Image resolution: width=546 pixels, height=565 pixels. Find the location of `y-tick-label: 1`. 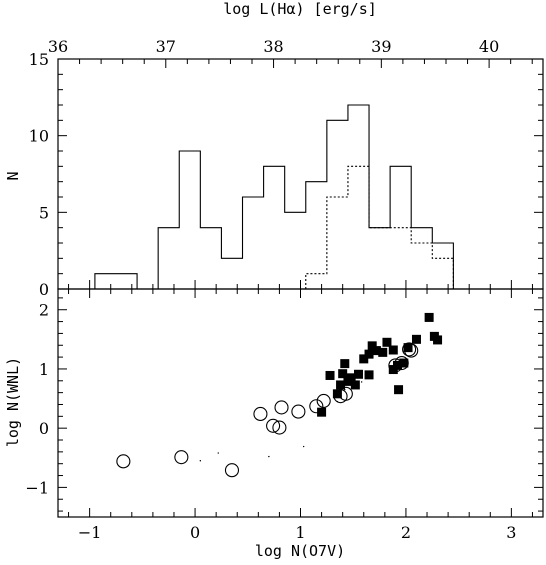

y-tick-label: 1 is located at coordinates (44, 369).